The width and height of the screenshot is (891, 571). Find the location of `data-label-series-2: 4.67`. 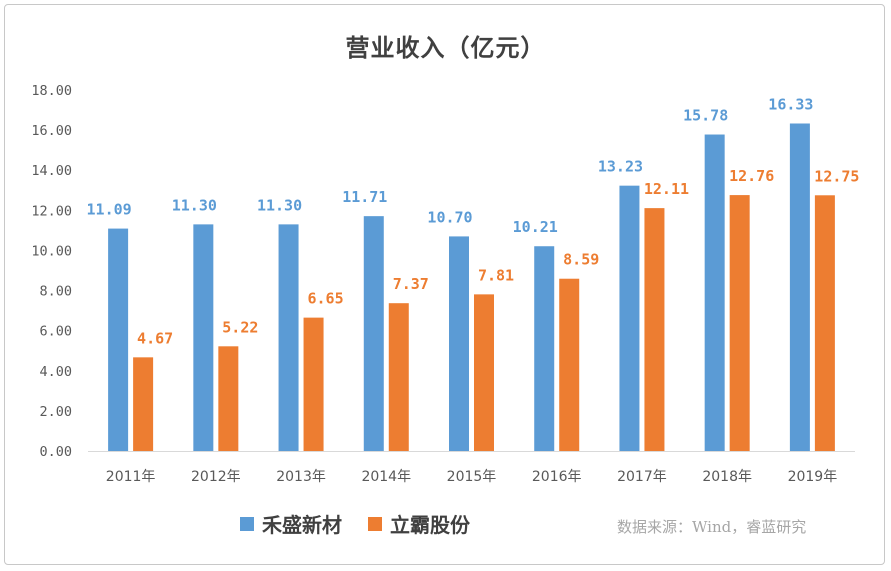

data-label-series-2: 4.67 is located at coordinates (155, 338).